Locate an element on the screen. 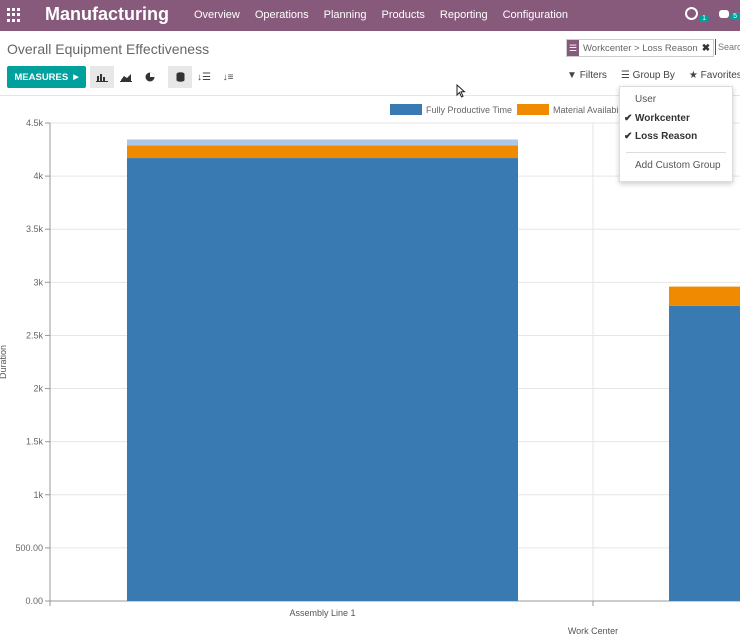 This screenshot has height=640, width=740. bars-icon: ☰ is located at coordinates (625, 75).